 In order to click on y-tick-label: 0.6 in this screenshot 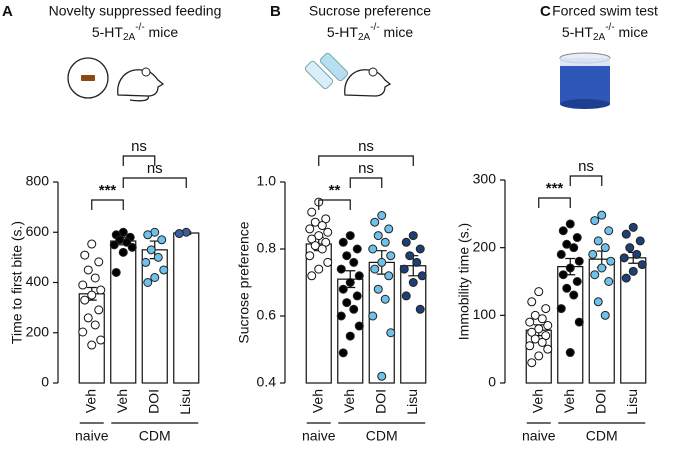, I will do `click(267, 315)`.